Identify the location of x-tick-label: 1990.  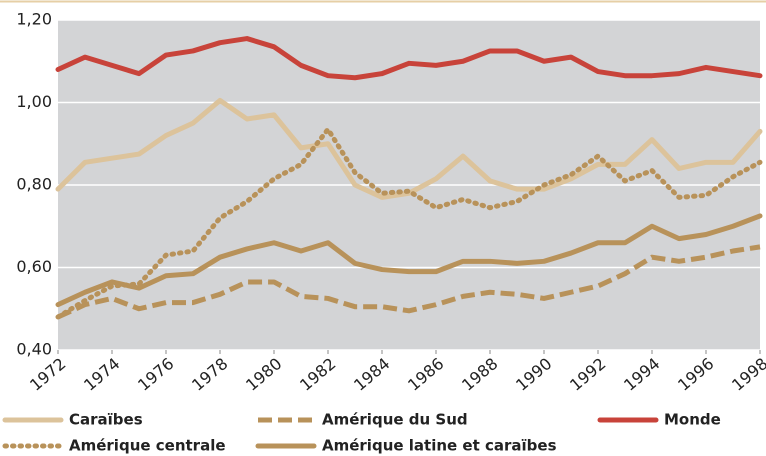
(533, 374).